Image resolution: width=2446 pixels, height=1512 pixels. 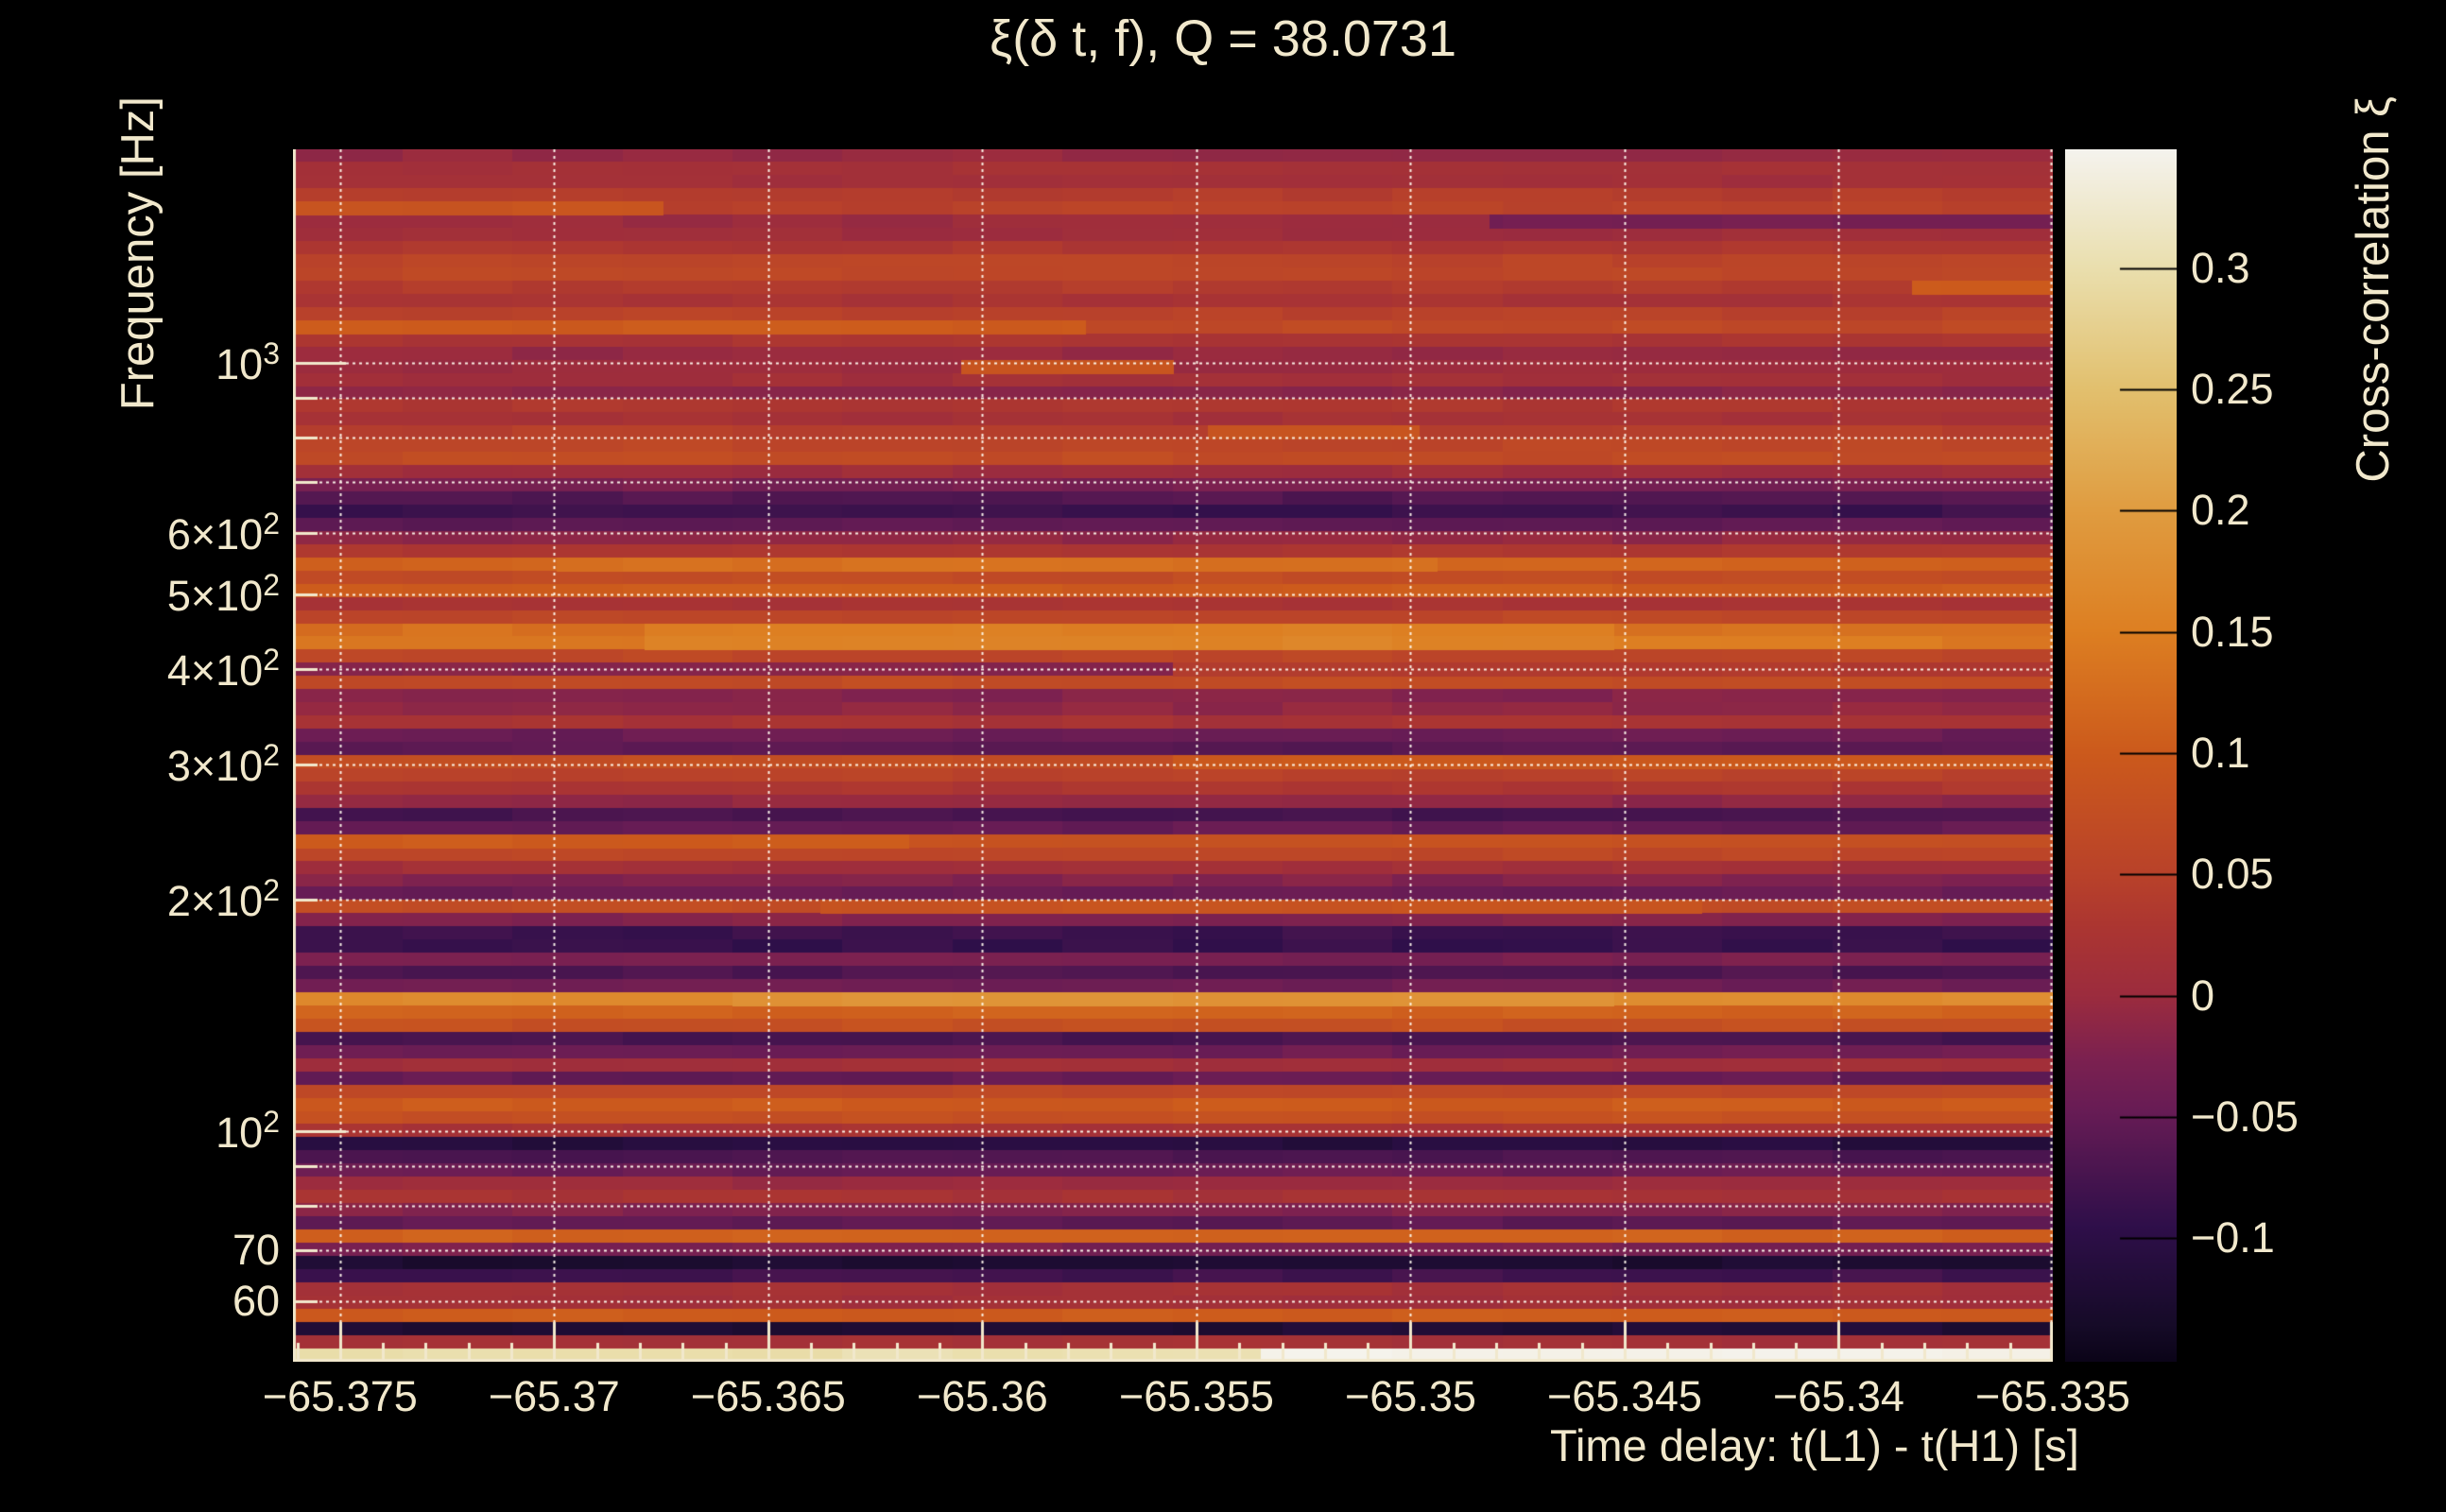 What do you see at coordinates (256, 1249) in the screenshot?
I see `y-tick-label: 70` at bounding box center [256, 1249].